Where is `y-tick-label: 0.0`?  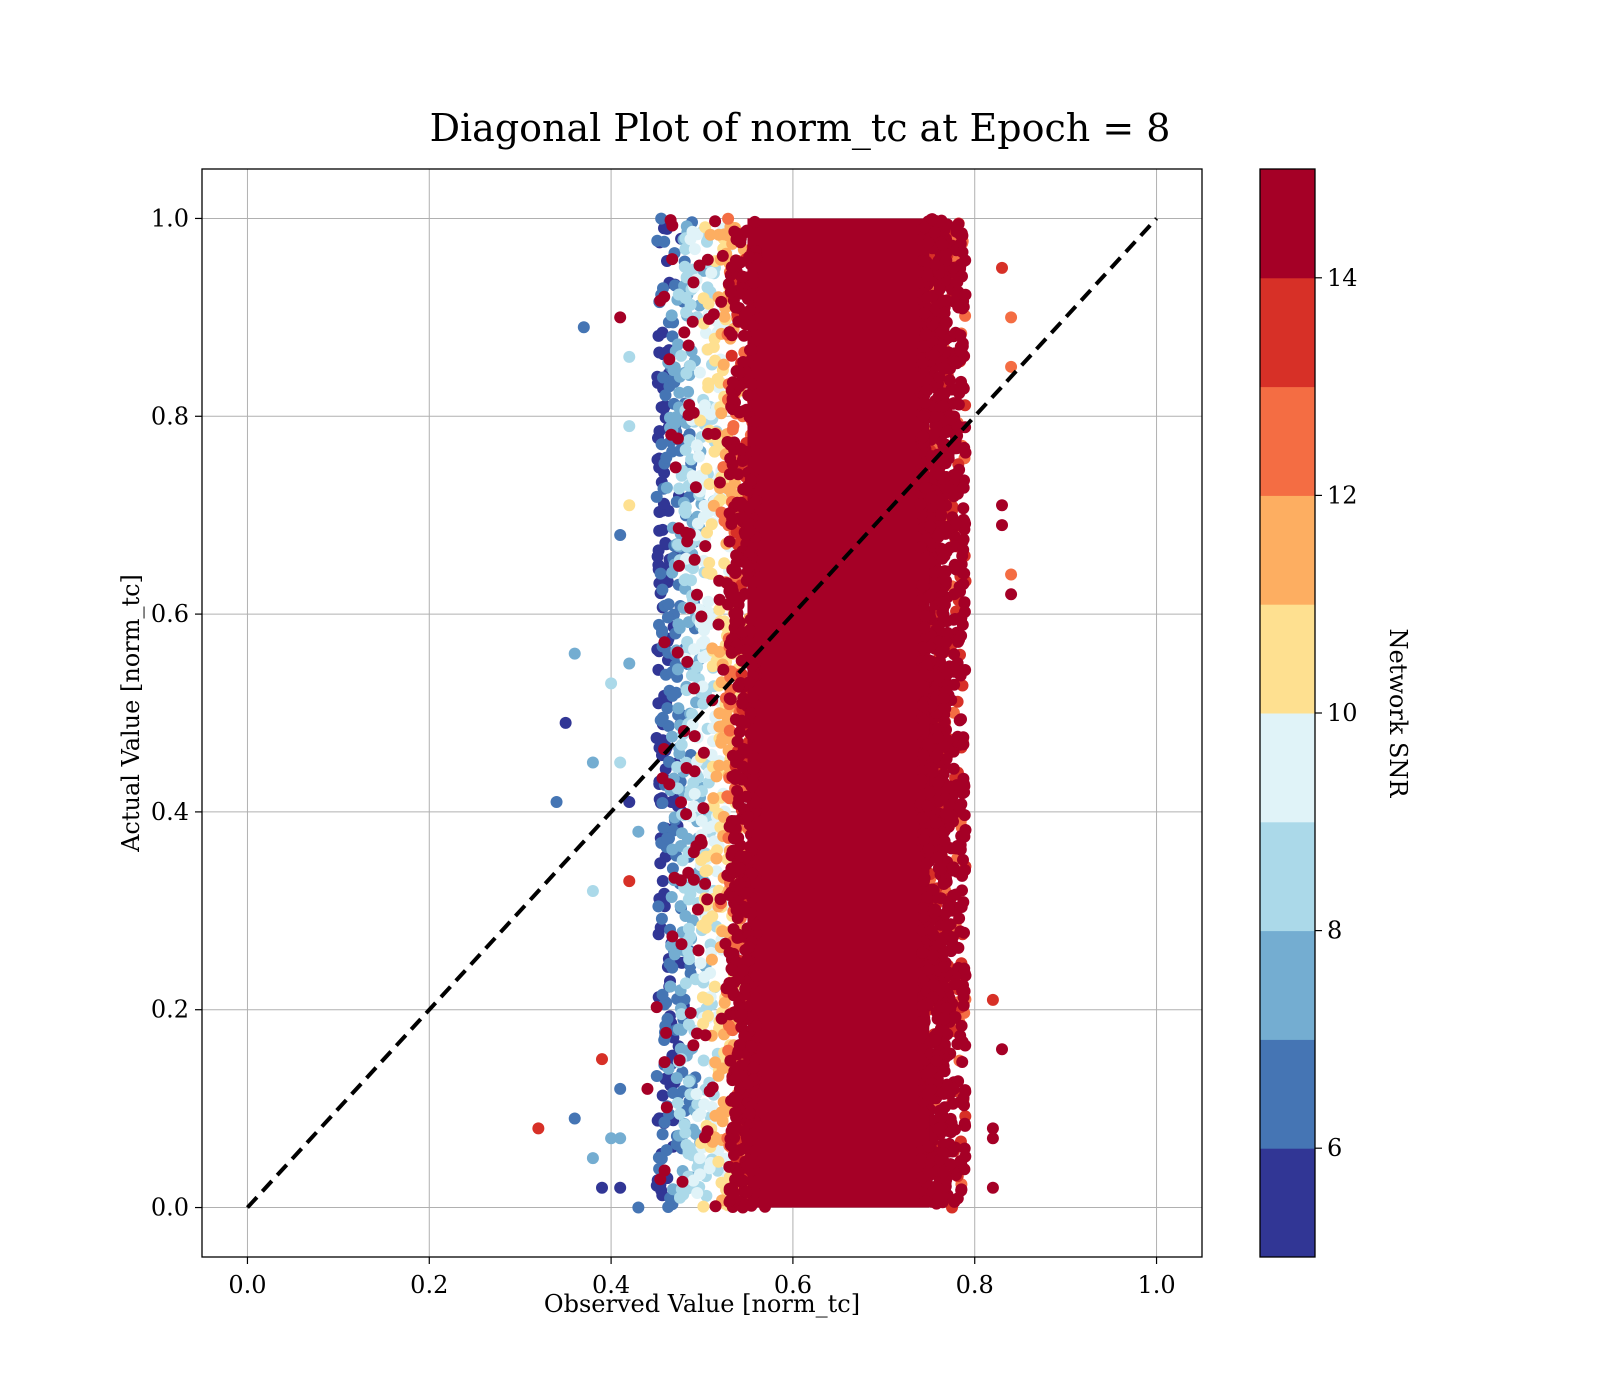 y-tick-label: 0.0 is located at coordinates (170, 1208).